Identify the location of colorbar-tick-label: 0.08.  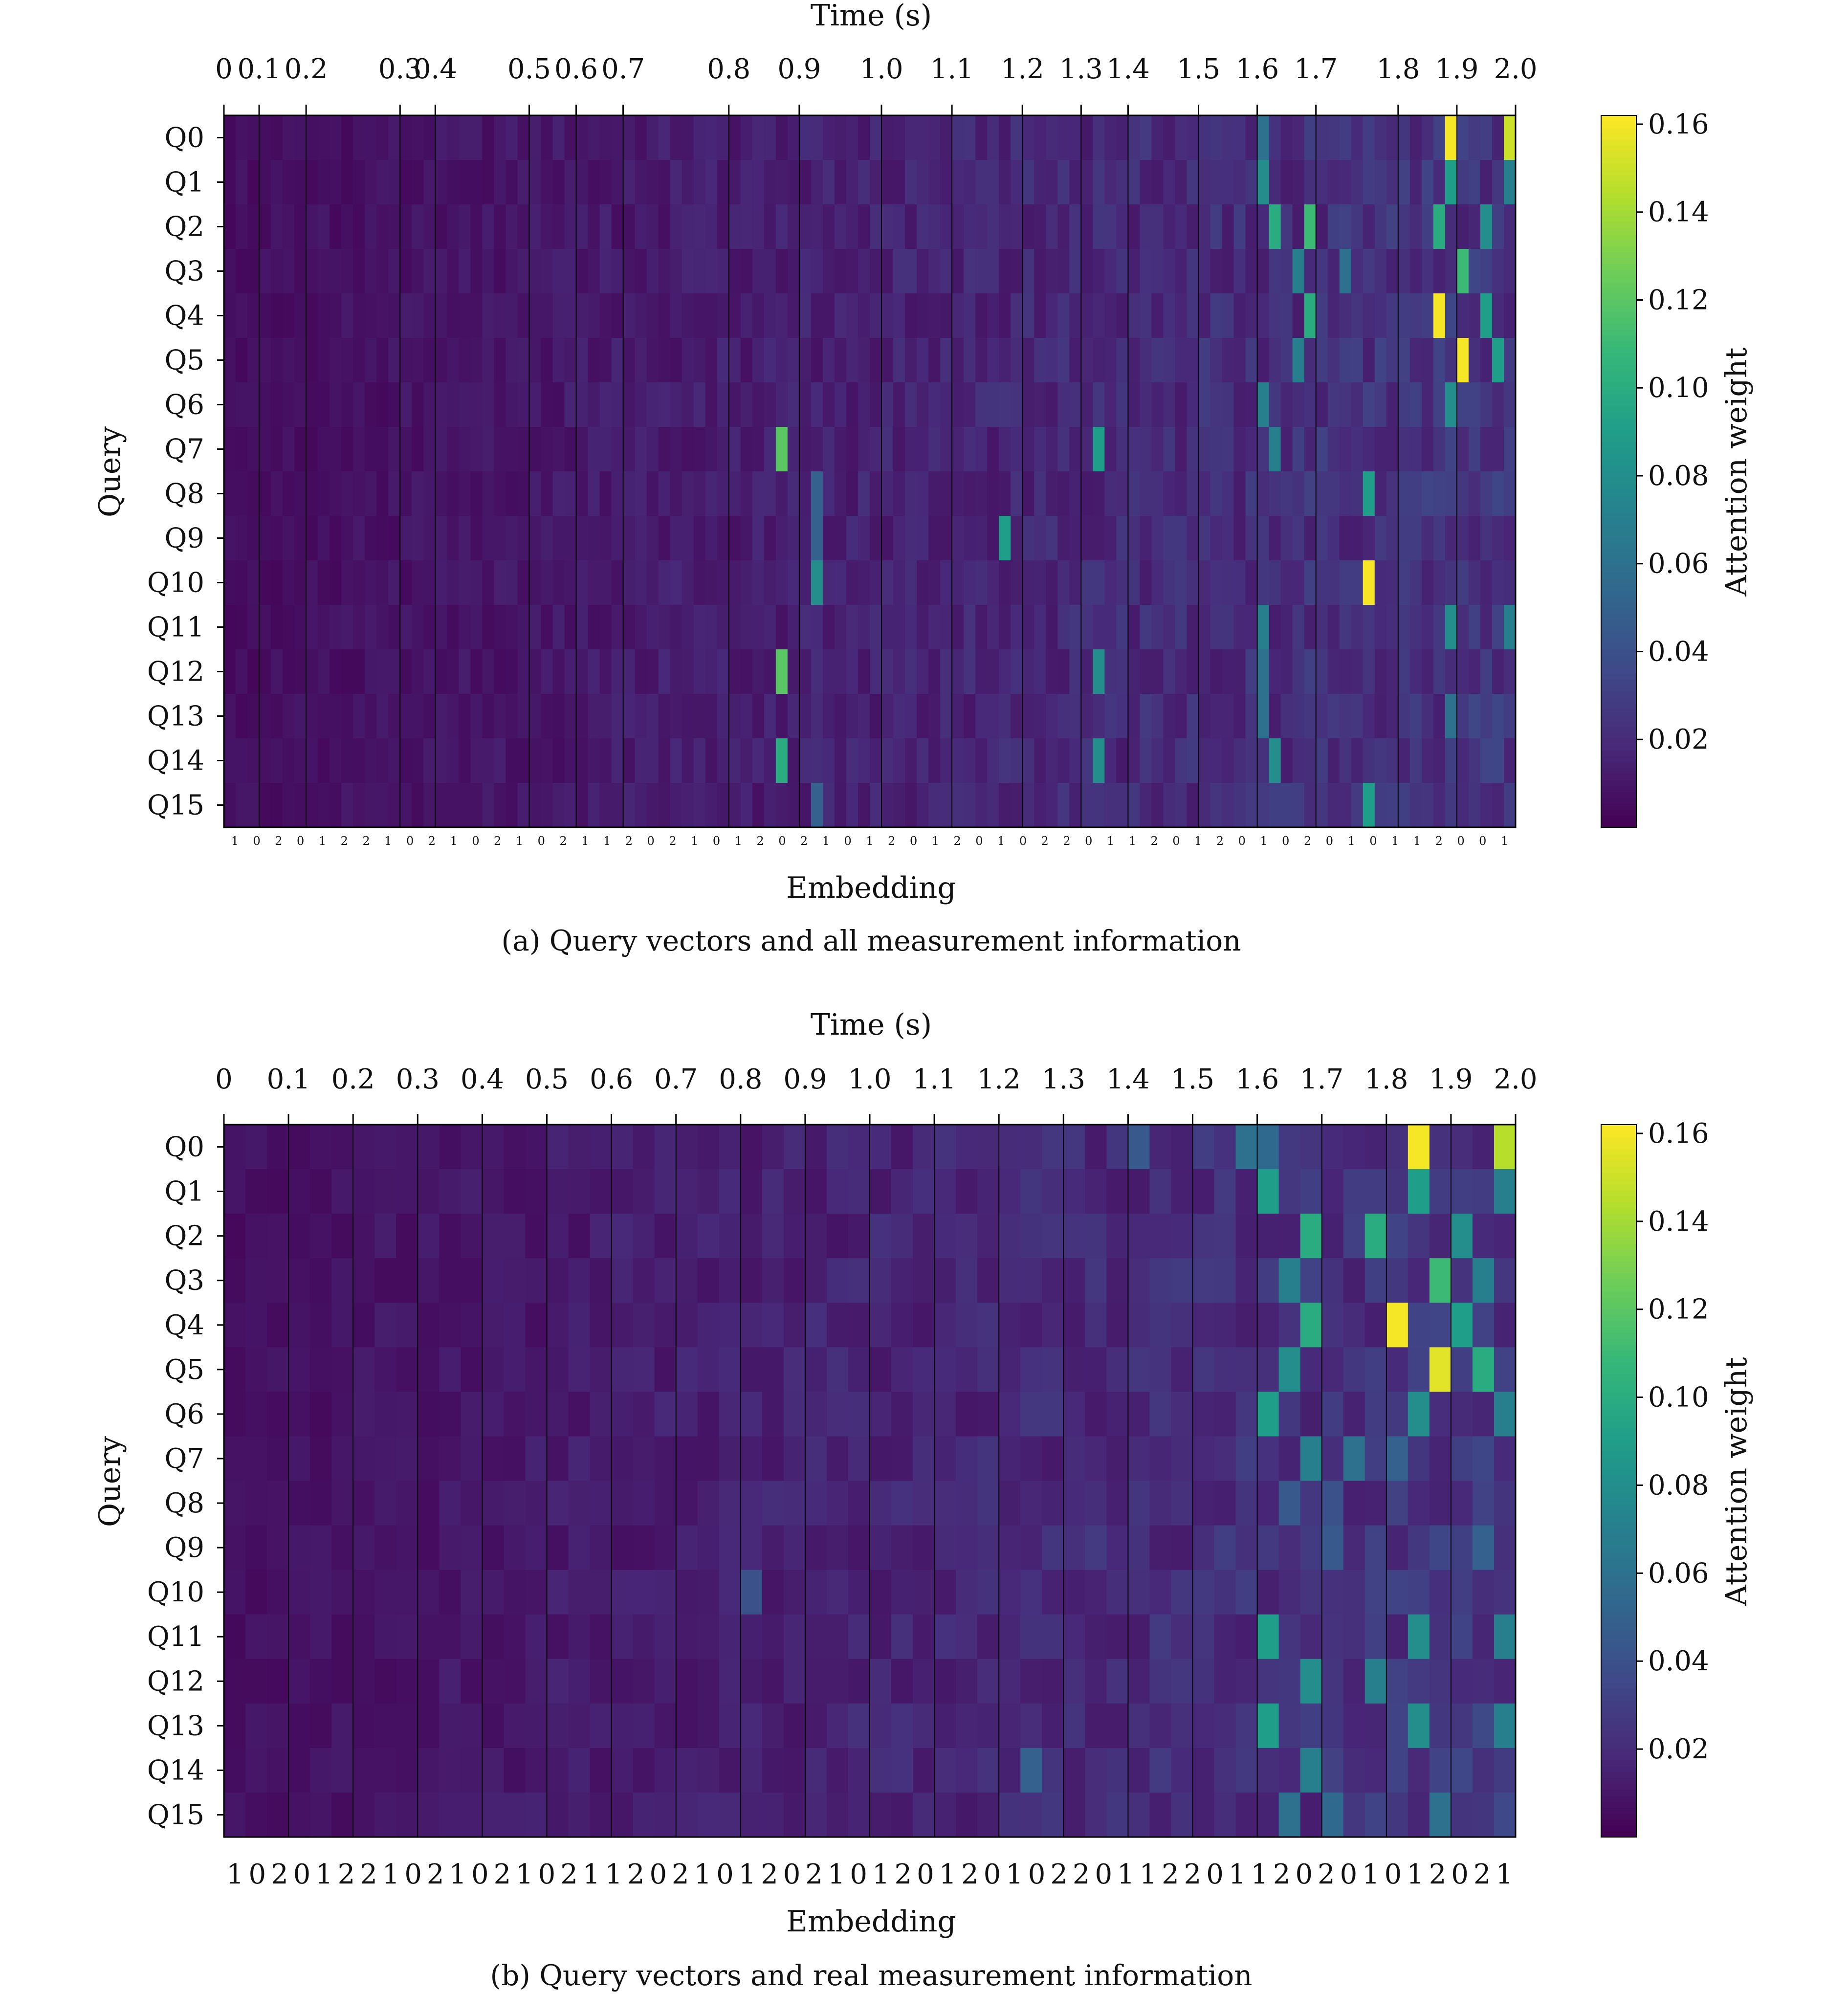
(1678, 1485).